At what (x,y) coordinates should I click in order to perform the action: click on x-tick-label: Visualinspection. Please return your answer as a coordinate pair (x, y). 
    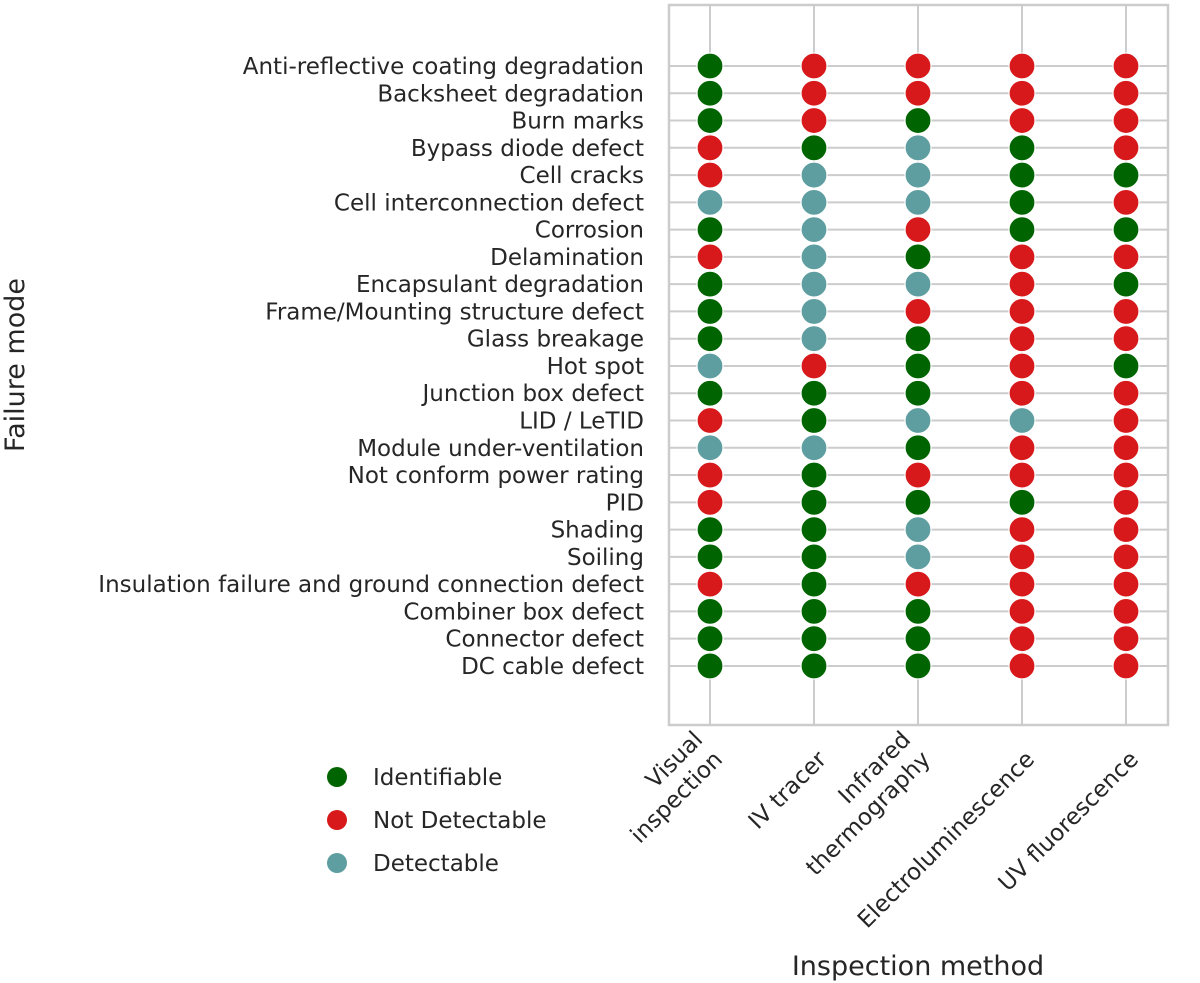
    Looking at the image, I should click on (667, 788).